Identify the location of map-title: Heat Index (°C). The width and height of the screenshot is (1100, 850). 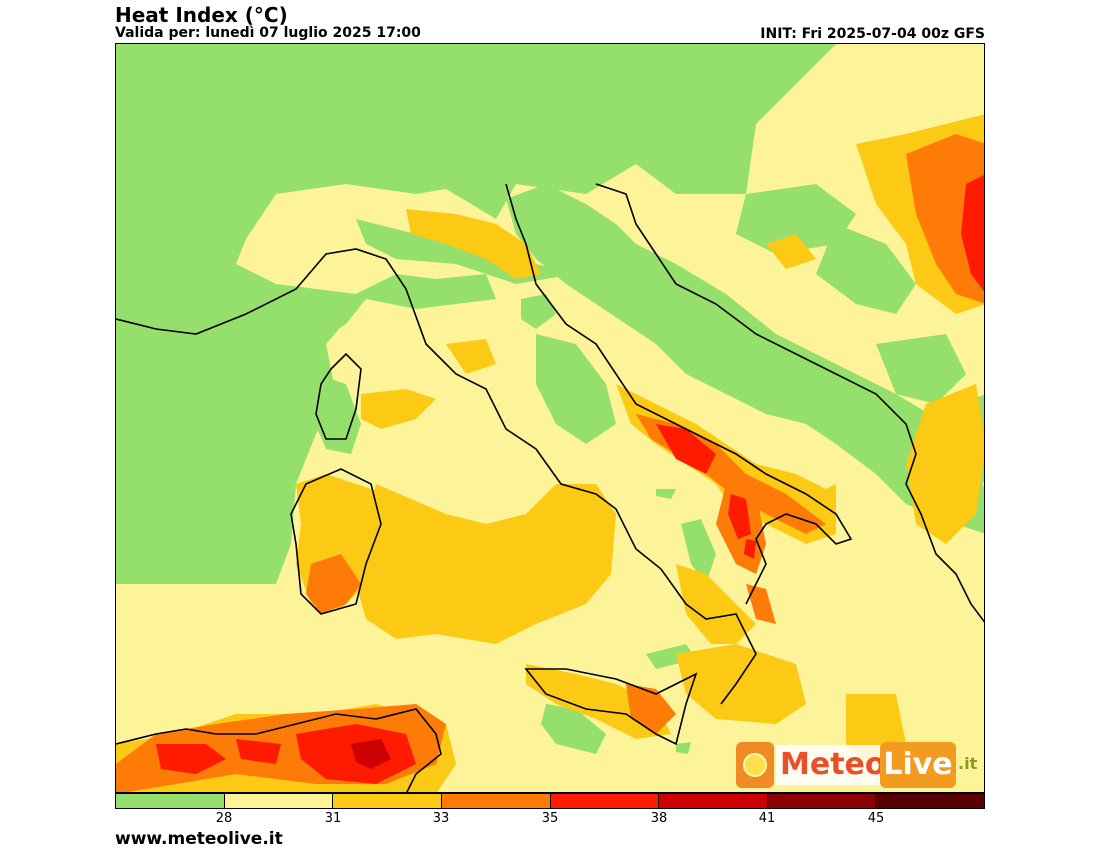
(201, 15).